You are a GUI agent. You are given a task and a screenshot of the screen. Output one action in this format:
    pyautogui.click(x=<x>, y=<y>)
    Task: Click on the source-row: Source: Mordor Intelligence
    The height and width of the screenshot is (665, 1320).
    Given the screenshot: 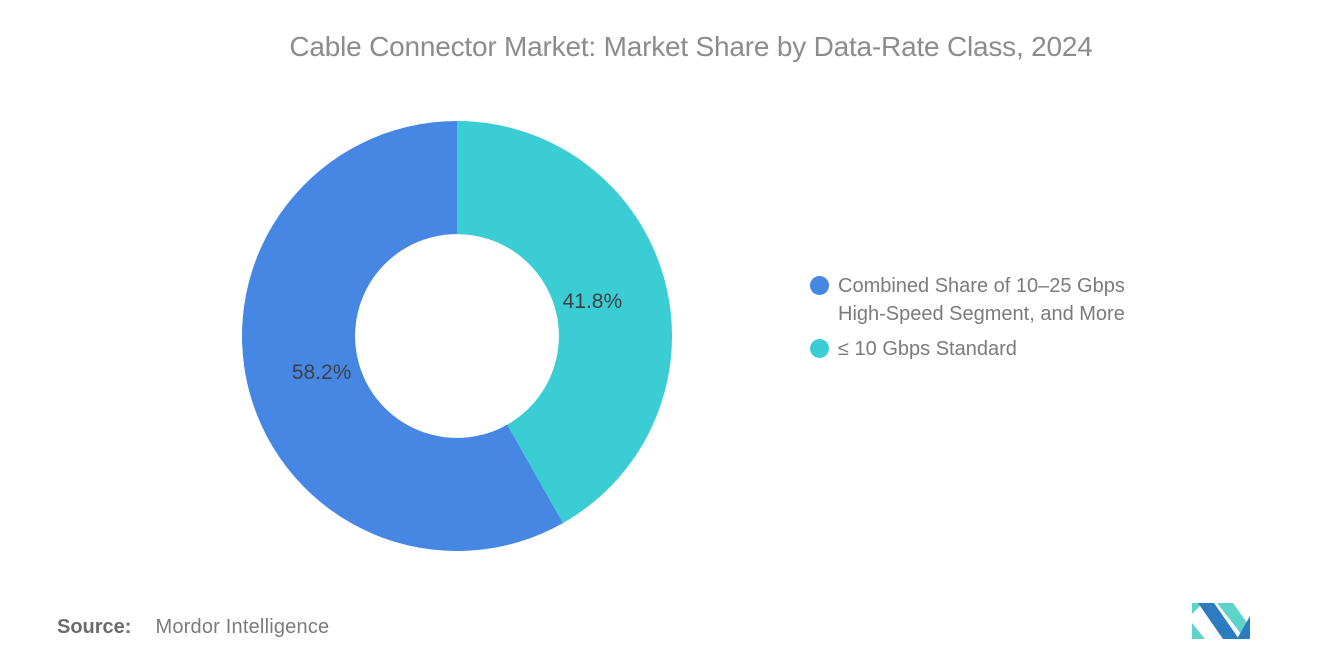 What is the action you would take?
    pyautogui.click(x=193, y=627)
    